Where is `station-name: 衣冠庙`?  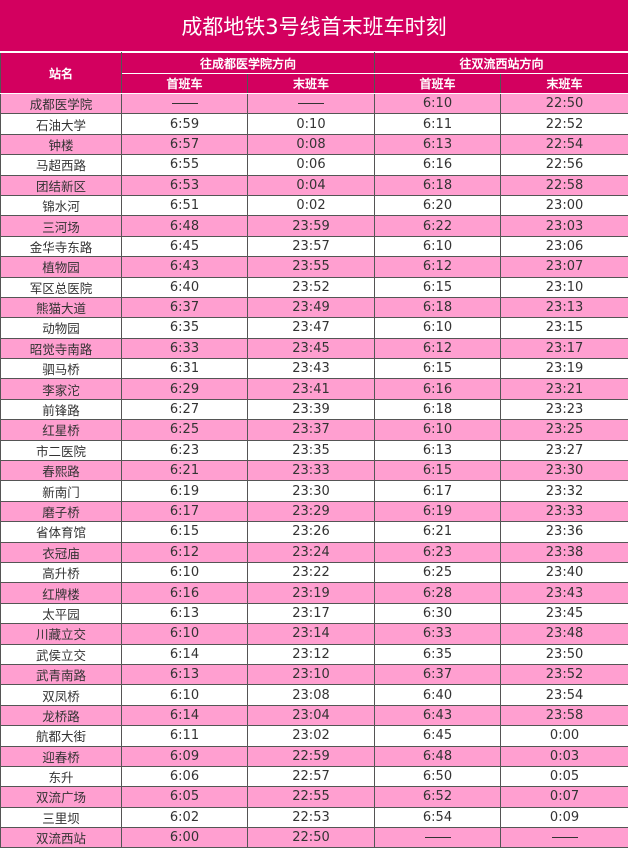
station-name: 衣冠庙 is located at coordinates (61, 552).